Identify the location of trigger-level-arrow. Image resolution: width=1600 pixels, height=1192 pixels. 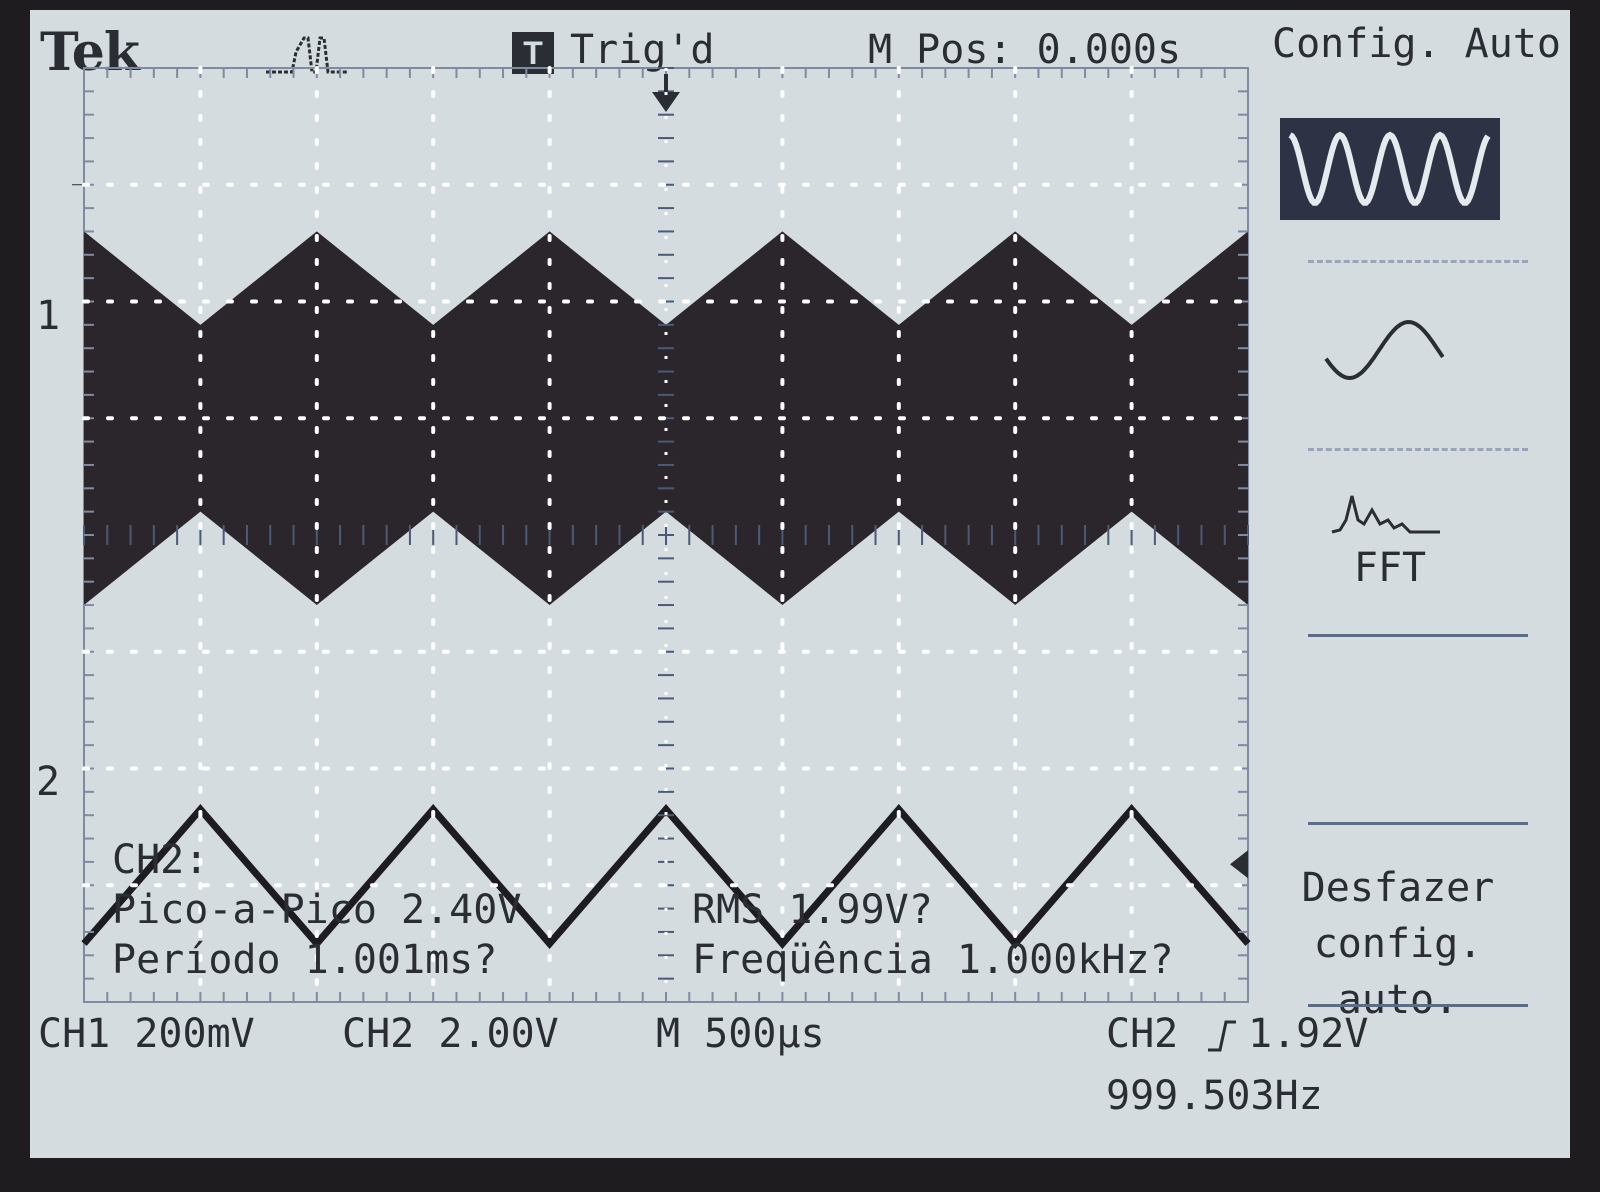
(1239, 864).